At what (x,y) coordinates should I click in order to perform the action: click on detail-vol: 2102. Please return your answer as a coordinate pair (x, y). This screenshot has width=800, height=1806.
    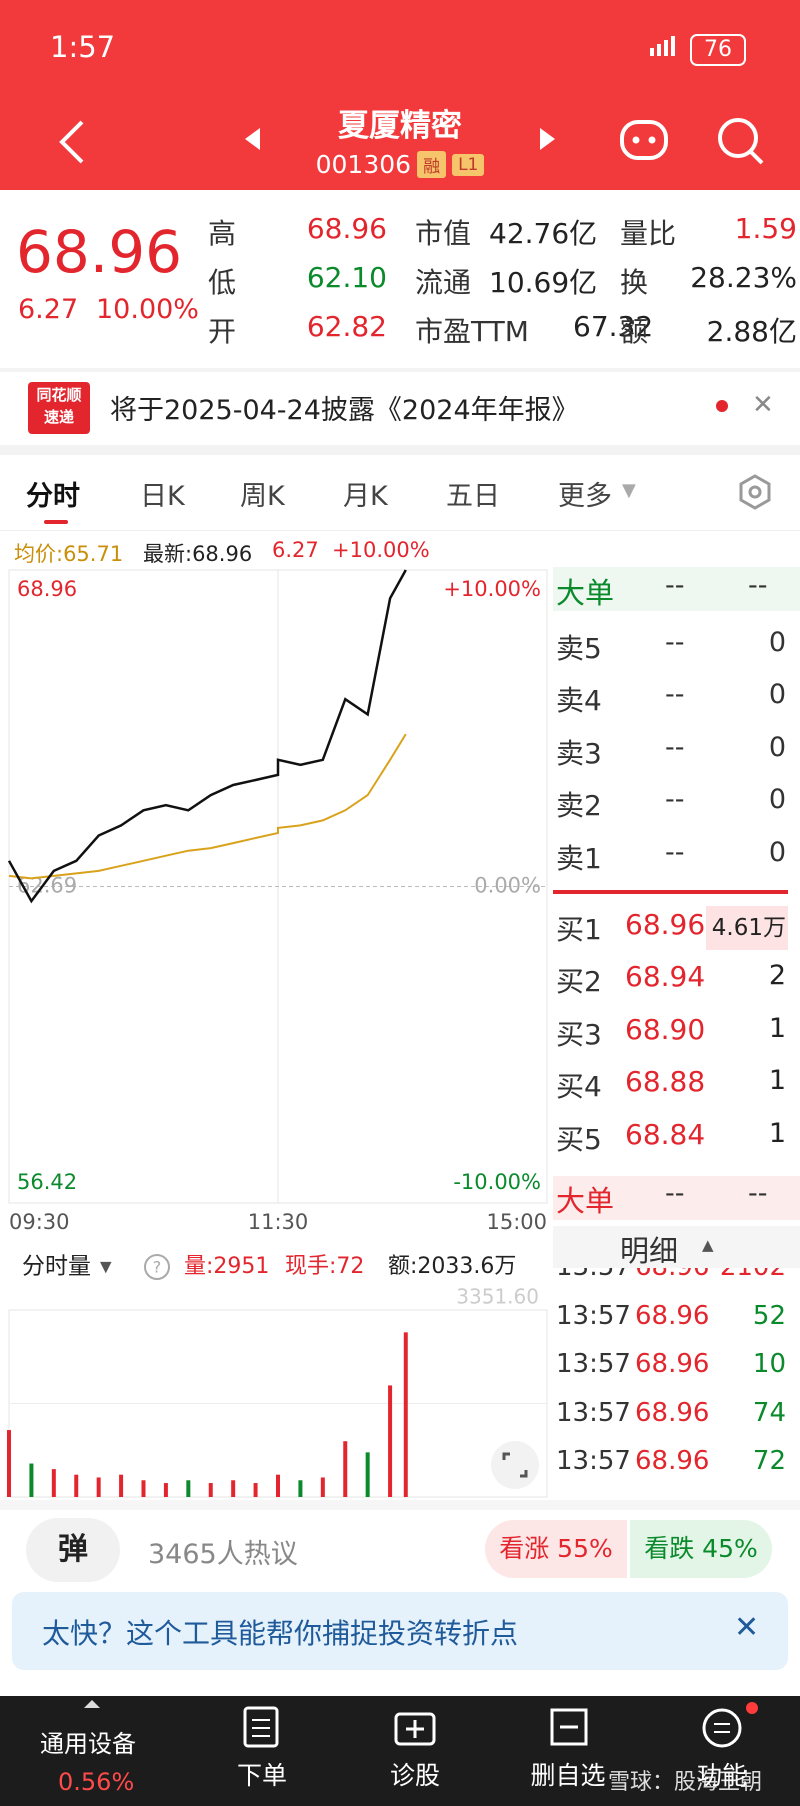
    Looking at the image, I should click on (753, 1275).